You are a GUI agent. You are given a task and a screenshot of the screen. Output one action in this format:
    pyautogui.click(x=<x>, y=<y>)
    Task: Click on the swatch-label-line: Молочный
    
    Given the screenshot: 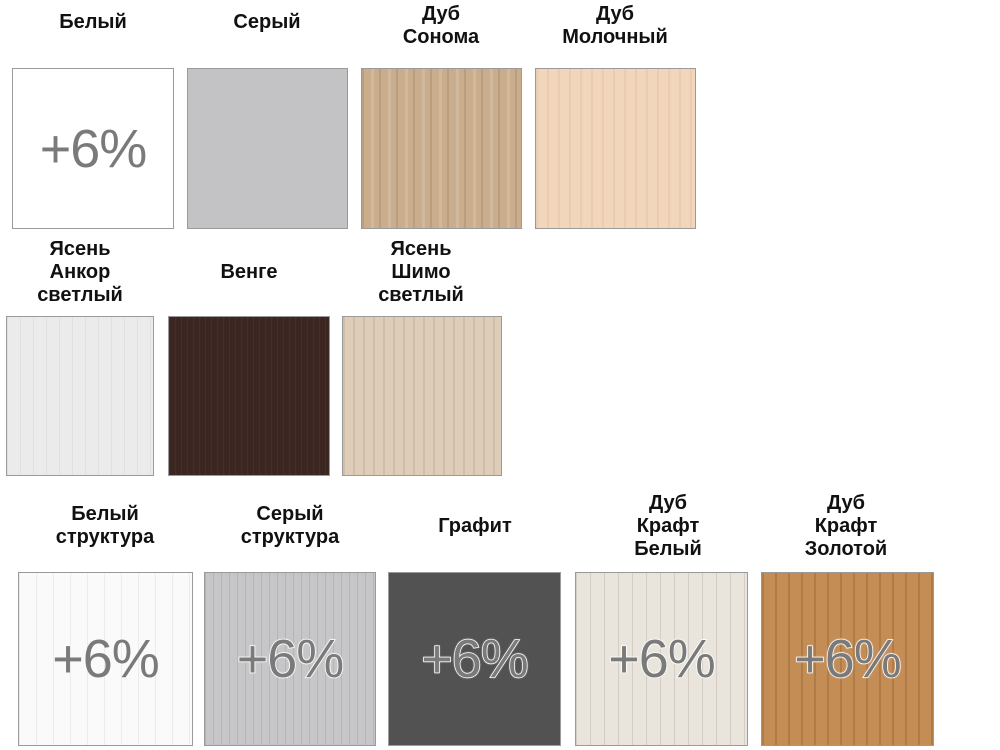 What is the action you would take?
    pyautogui.click(x=615, y=37)
    